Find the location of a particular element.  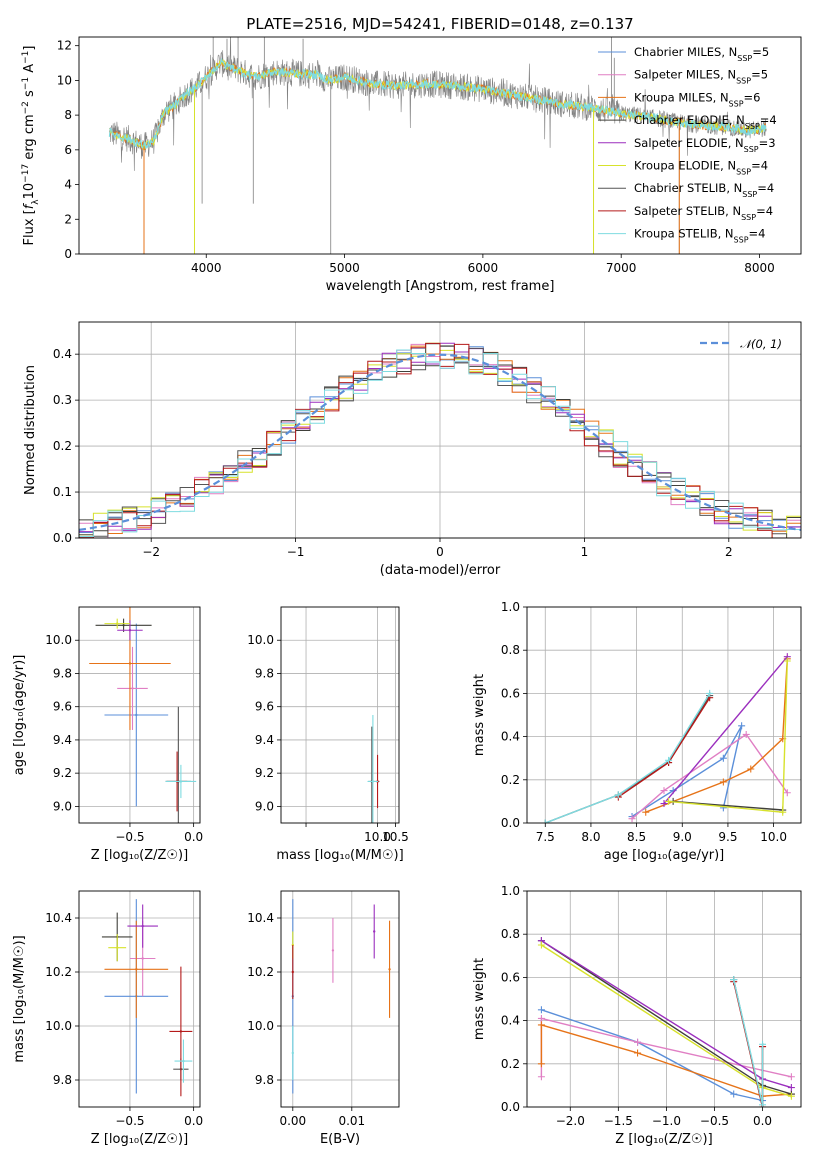

x-tick-label: −1.5 is located at coordinates (618, 1121).